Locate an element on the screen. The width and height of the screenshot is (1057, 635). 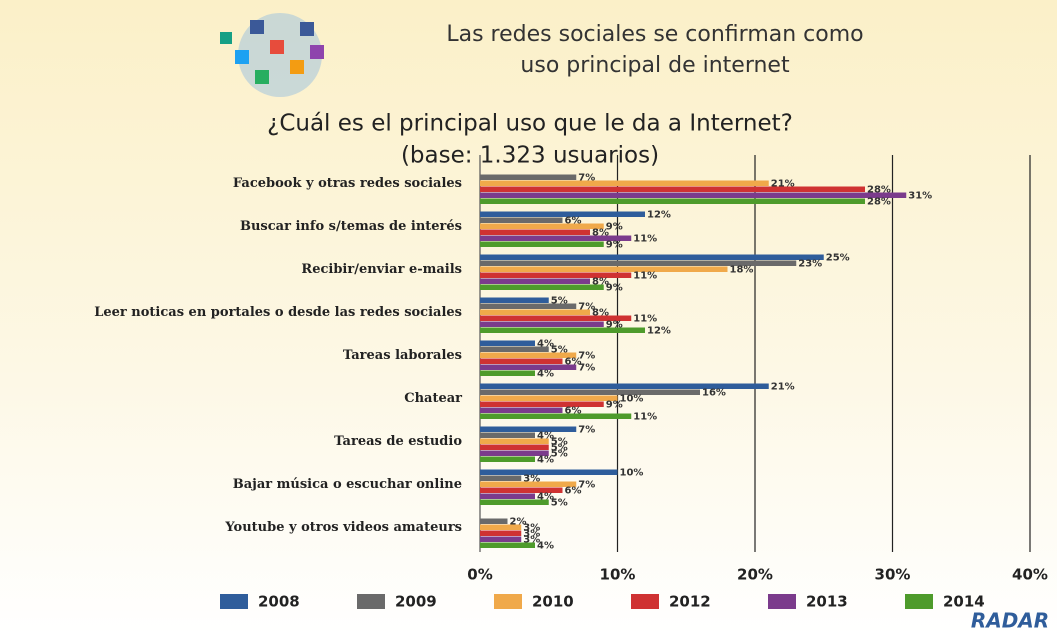
x-tick-label: 40% is located at coordinates (1030, 575).